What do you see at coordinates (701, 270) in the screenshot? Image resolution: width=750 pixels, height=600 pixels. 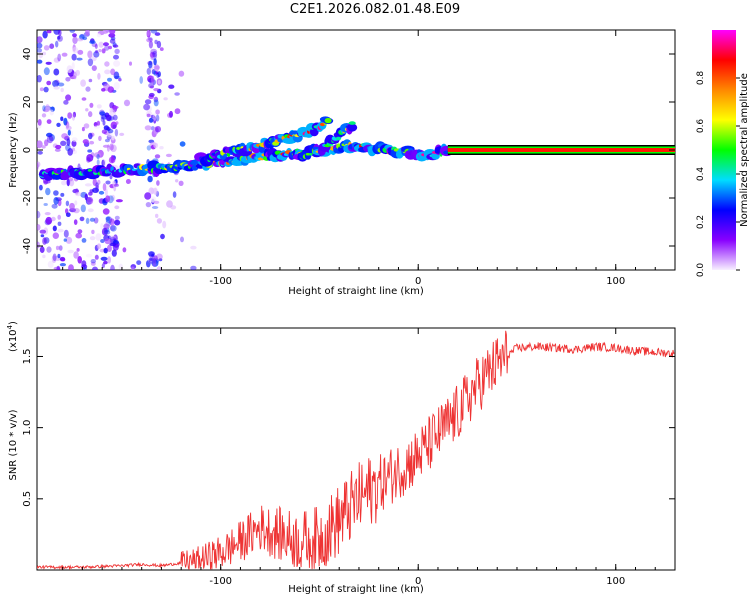 I see `colorbar-tick-label: 0.0` at bounding box center [701, 270].